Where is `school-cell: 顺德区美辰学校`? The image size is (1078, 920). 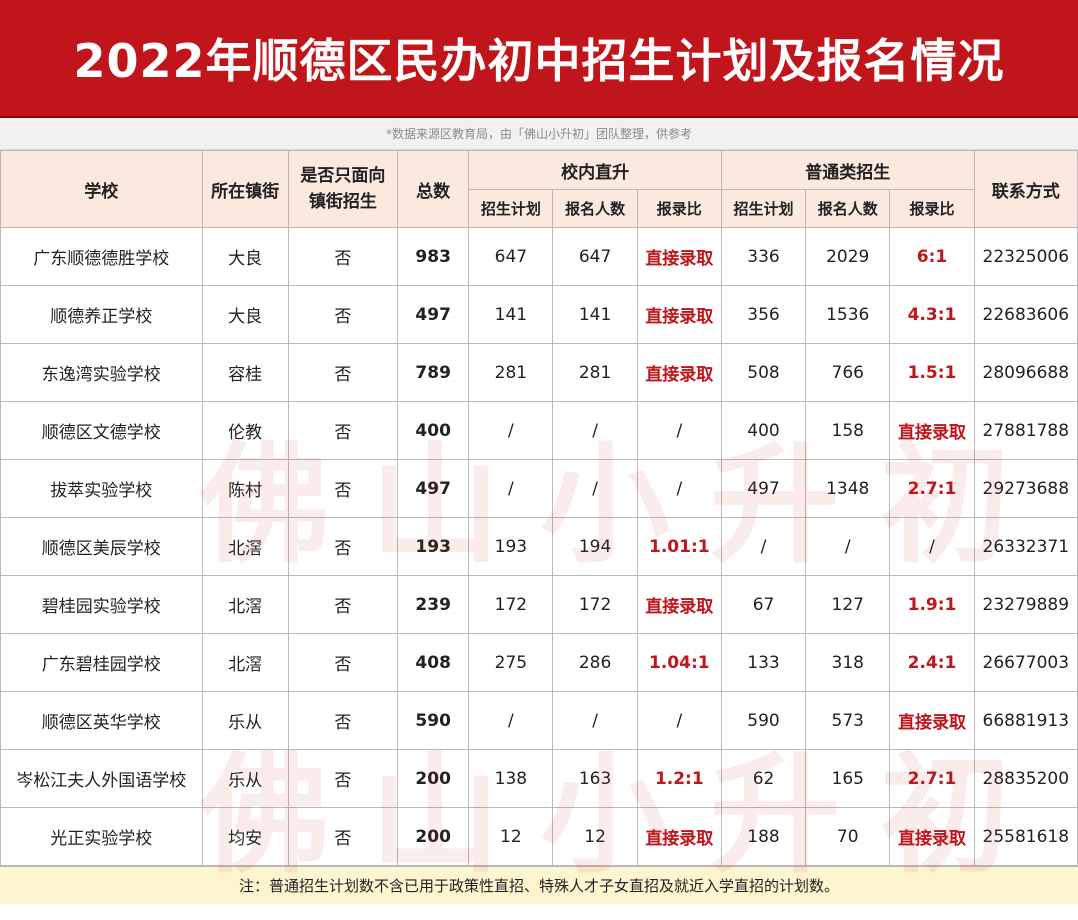 school-cell: 顺德区美辰学校 is located at coordinates (101, 546).